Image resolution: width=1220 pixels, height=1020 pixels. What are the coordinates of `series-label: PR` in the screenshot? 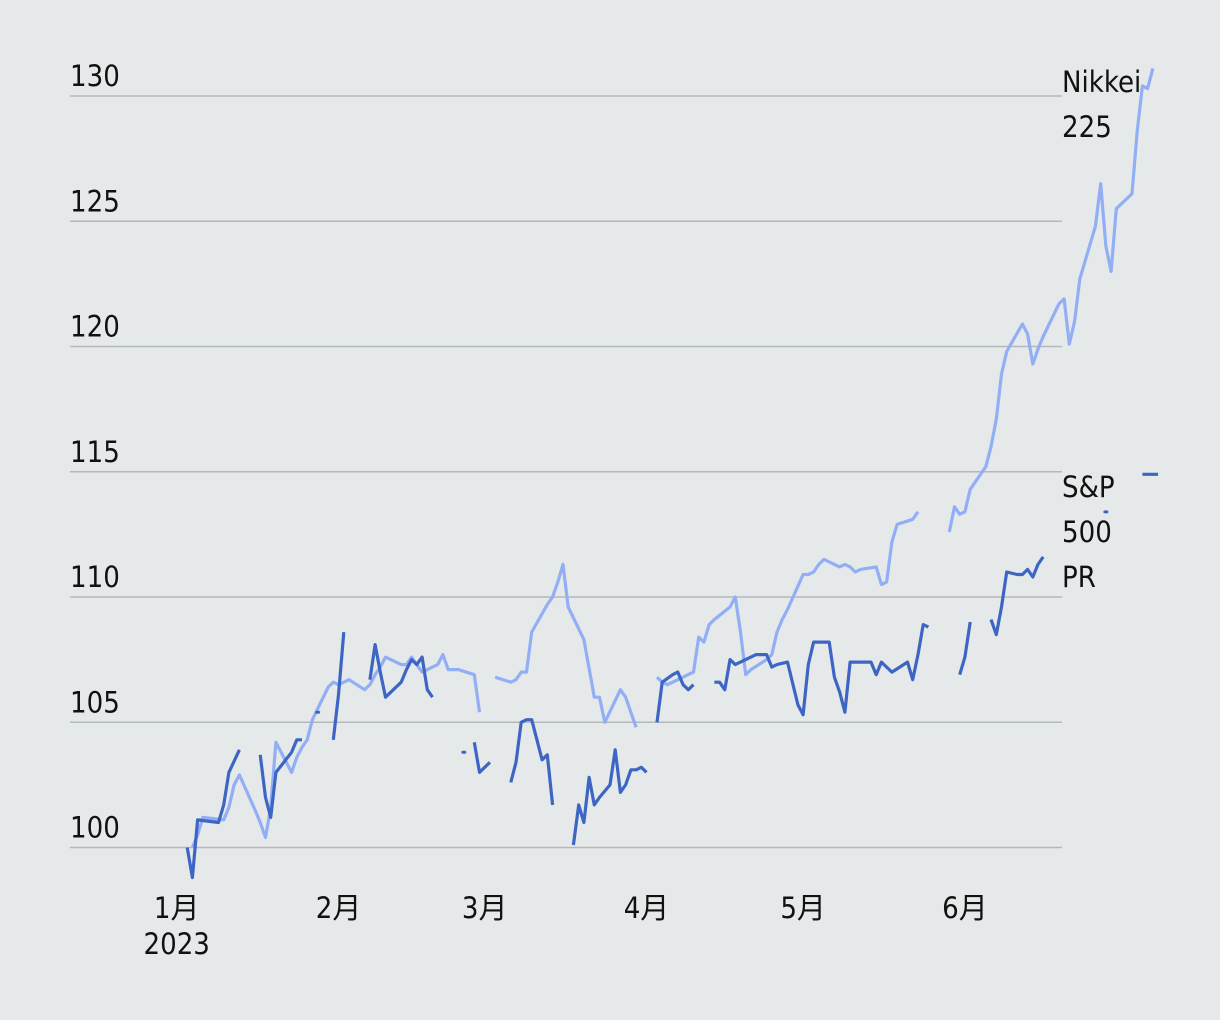 It's located at (1079, 577).